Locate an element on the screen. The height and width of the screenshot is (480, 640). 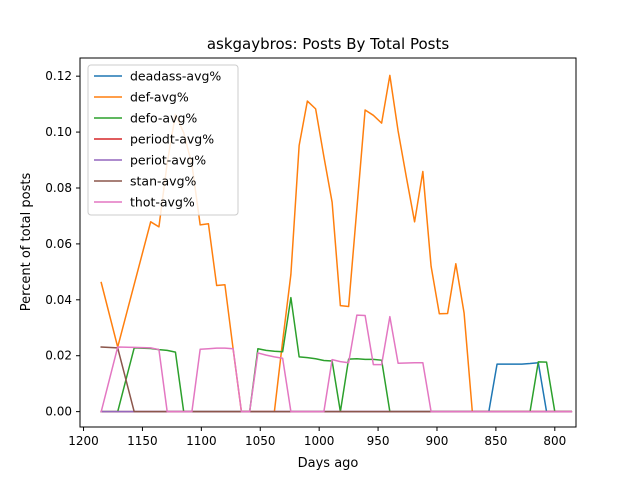
legend-label: def-avg% is located at coordinates (159, 97).